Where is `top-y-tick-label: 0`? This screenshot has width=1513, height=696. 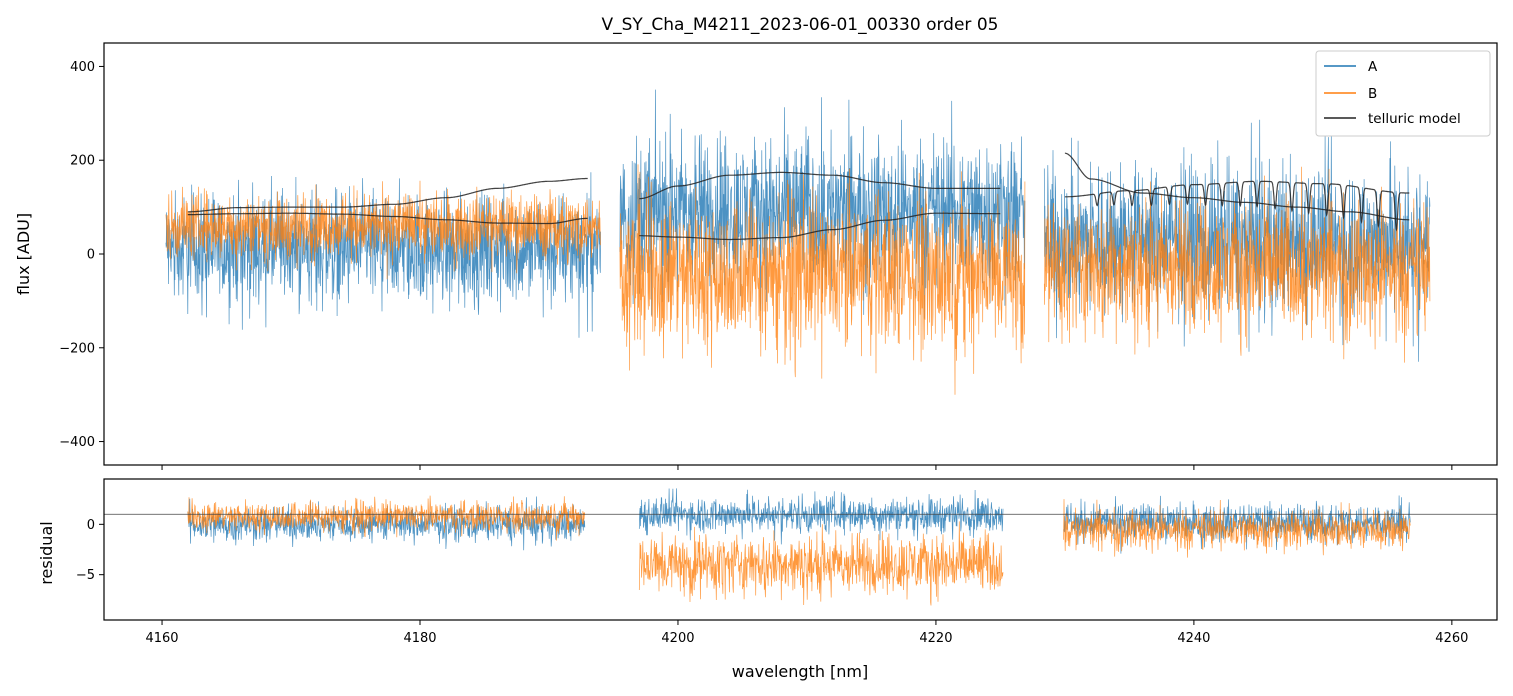
top-y-tick-label: 0 is located at coordinates (91, 255).